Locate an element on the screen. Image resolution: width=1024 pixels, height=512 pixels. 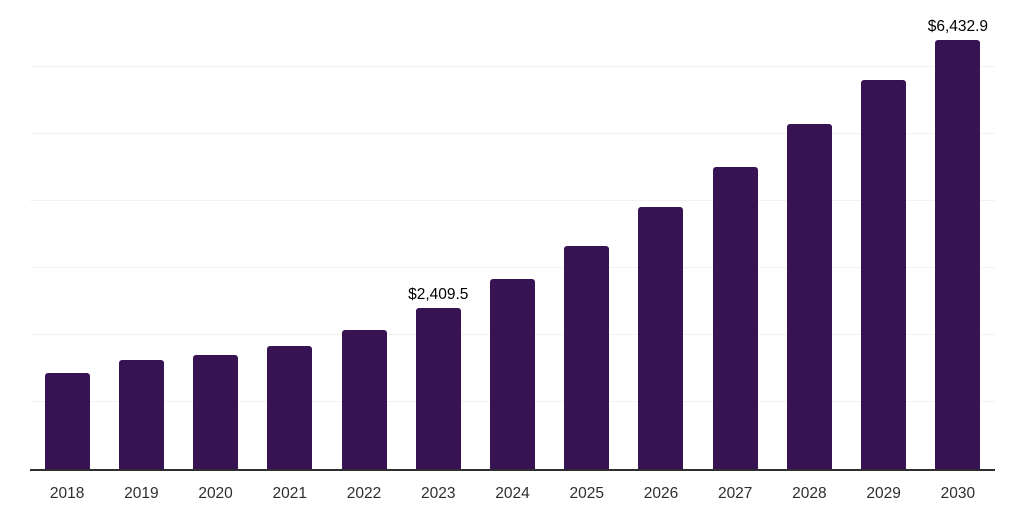
bar-2023 is located at coordinates (438, 388).